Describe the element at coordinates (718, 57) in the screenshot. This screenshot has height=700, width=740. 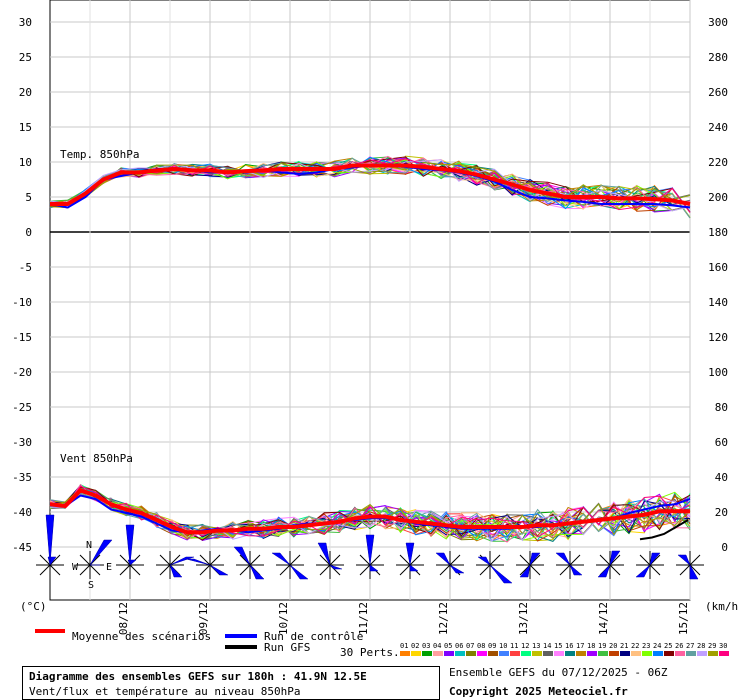
I see `right-tick-label: 280` at that location.